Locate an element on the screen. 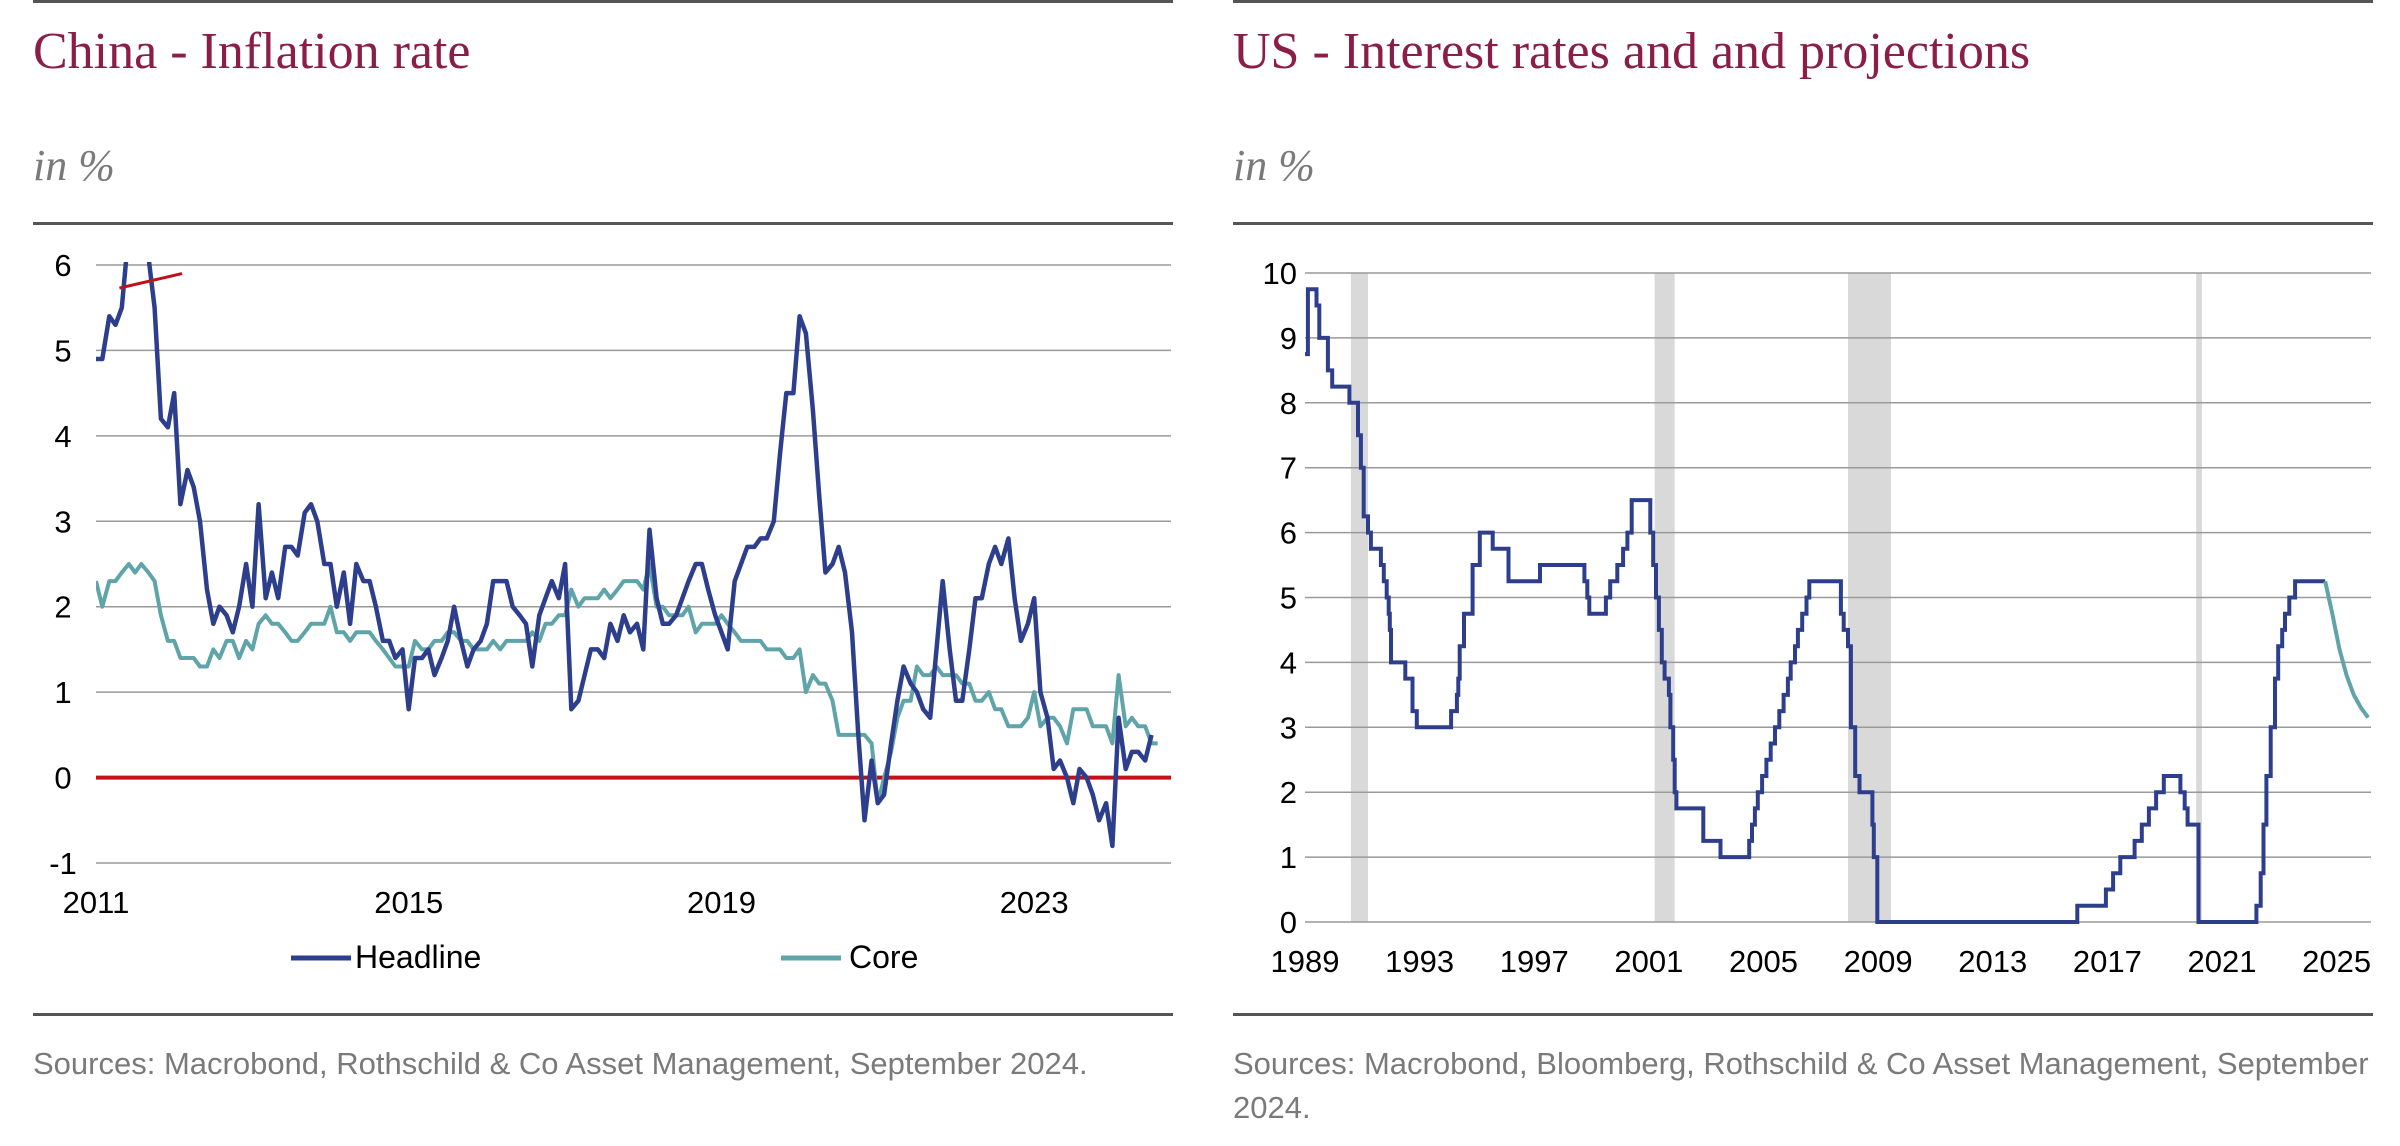 The height and width of the screenshot is (1146, 2400). y-tick-label: 10 is located at coordinates (1280, 273).